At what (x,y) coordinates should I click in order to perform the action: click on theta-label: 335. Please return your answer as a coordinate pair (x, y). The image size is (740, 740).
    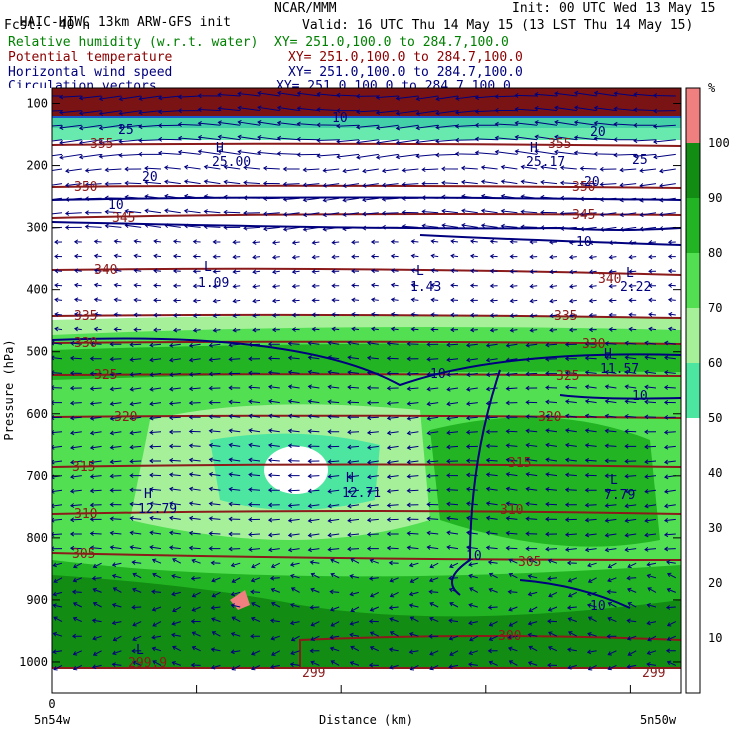
    Looking at the image, I should click on (85, 316).